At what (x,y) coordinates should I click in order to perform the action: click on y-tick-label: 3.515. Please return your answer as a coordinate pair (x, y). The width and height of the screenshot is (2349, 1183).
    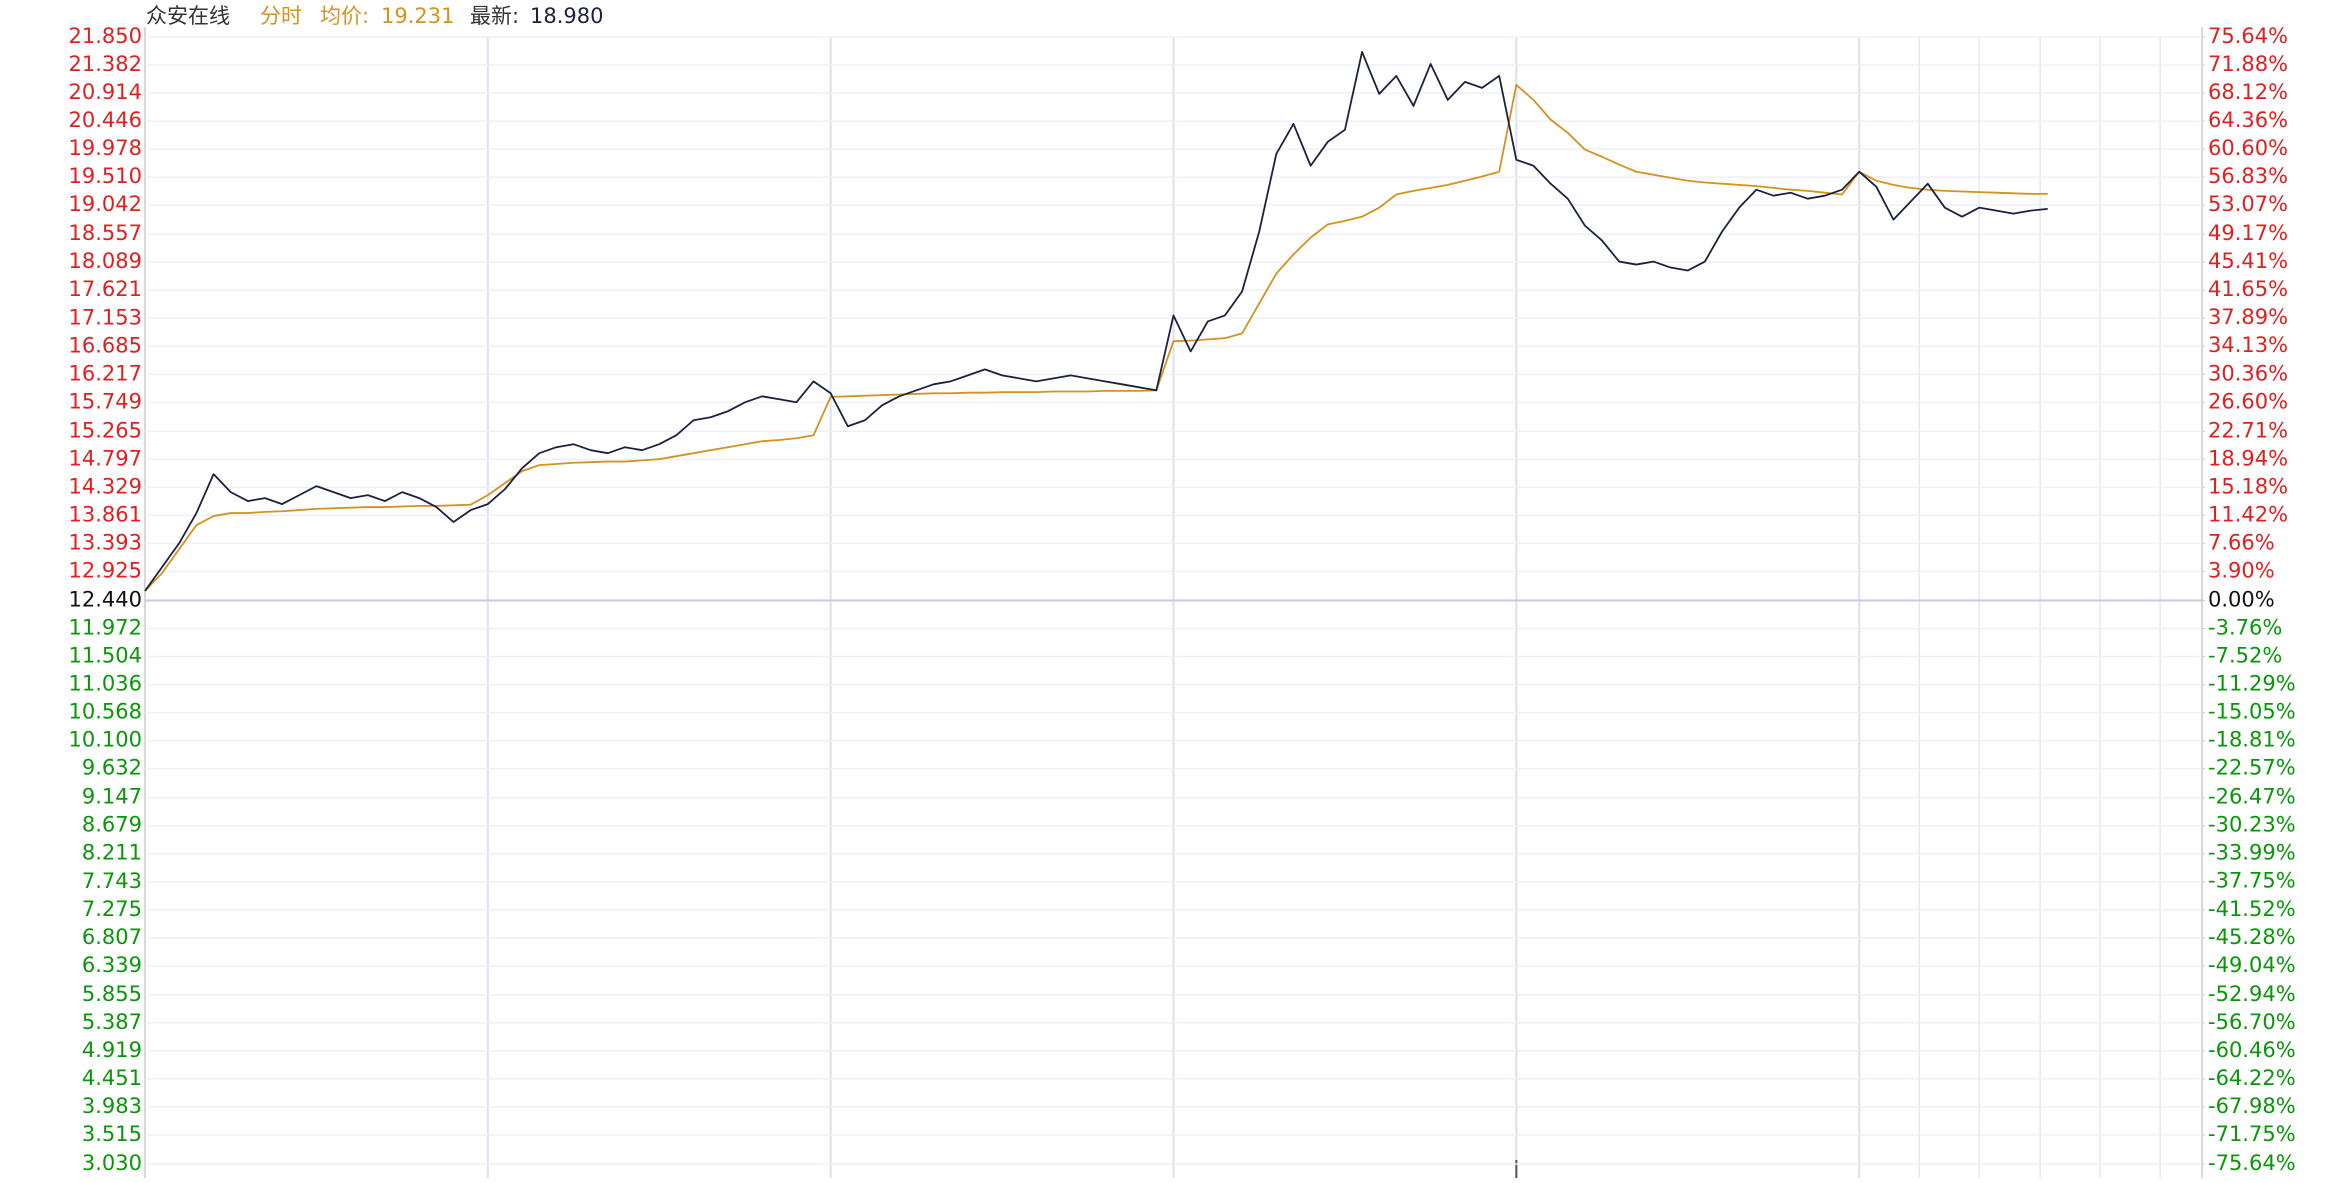
    Looking at the image, I should click on (112, 1134).